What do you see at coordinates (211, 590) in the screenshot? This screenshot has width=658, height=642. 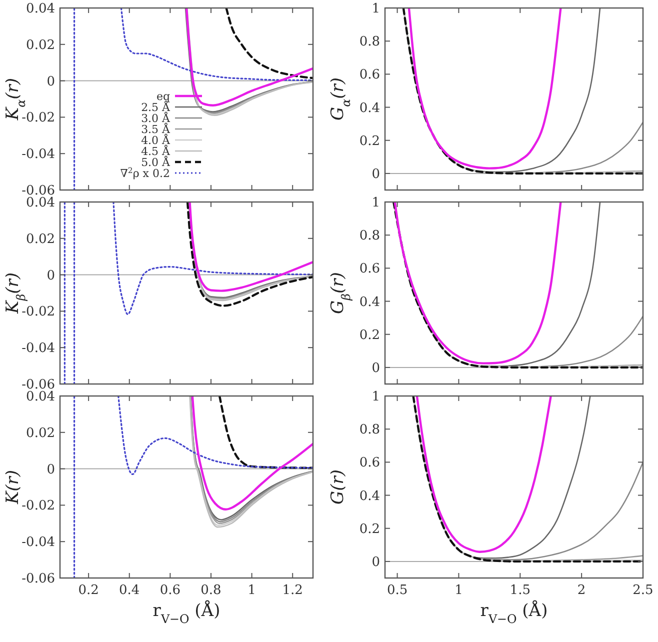 I see `x-tick-label: 0.8` at bounding box center [211, 590].